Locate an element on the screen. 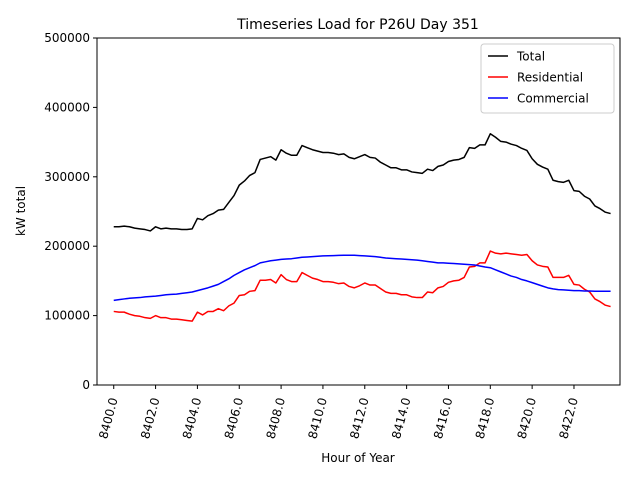  y-tick-label: 500000 is located at coordinates (67, 38).